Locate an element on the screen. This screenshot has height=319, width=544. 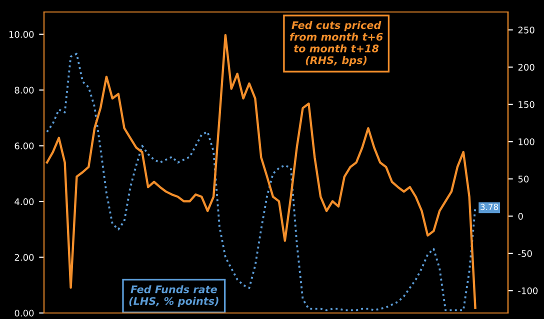
y-tick-label: 2.00 is located at coordinates (24, 257).